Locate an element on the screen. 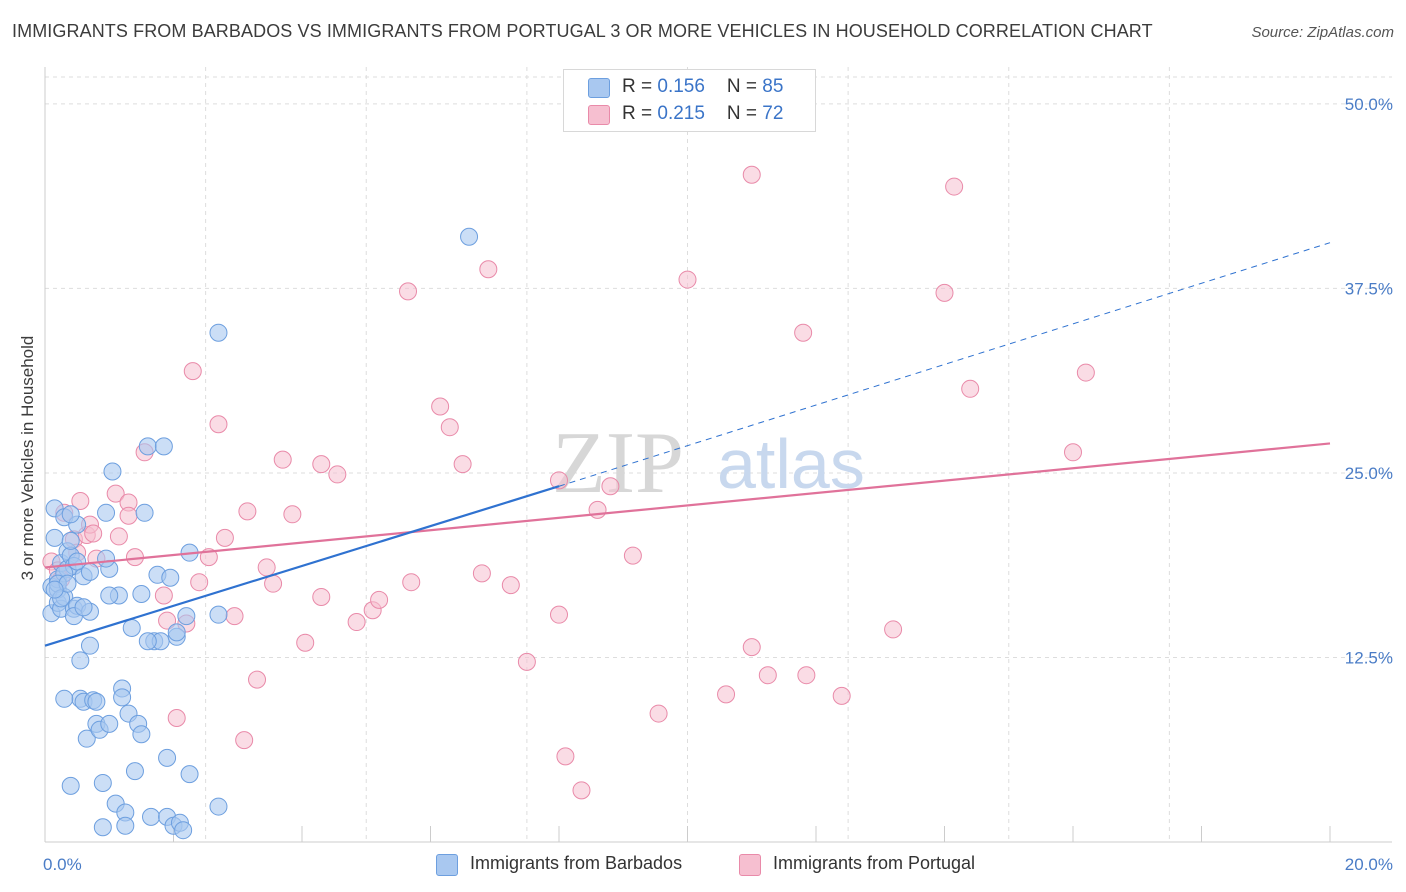 The width and height of the screenshot is (1406, 892). portugal-trend-line is located at coordinates (687, 505).